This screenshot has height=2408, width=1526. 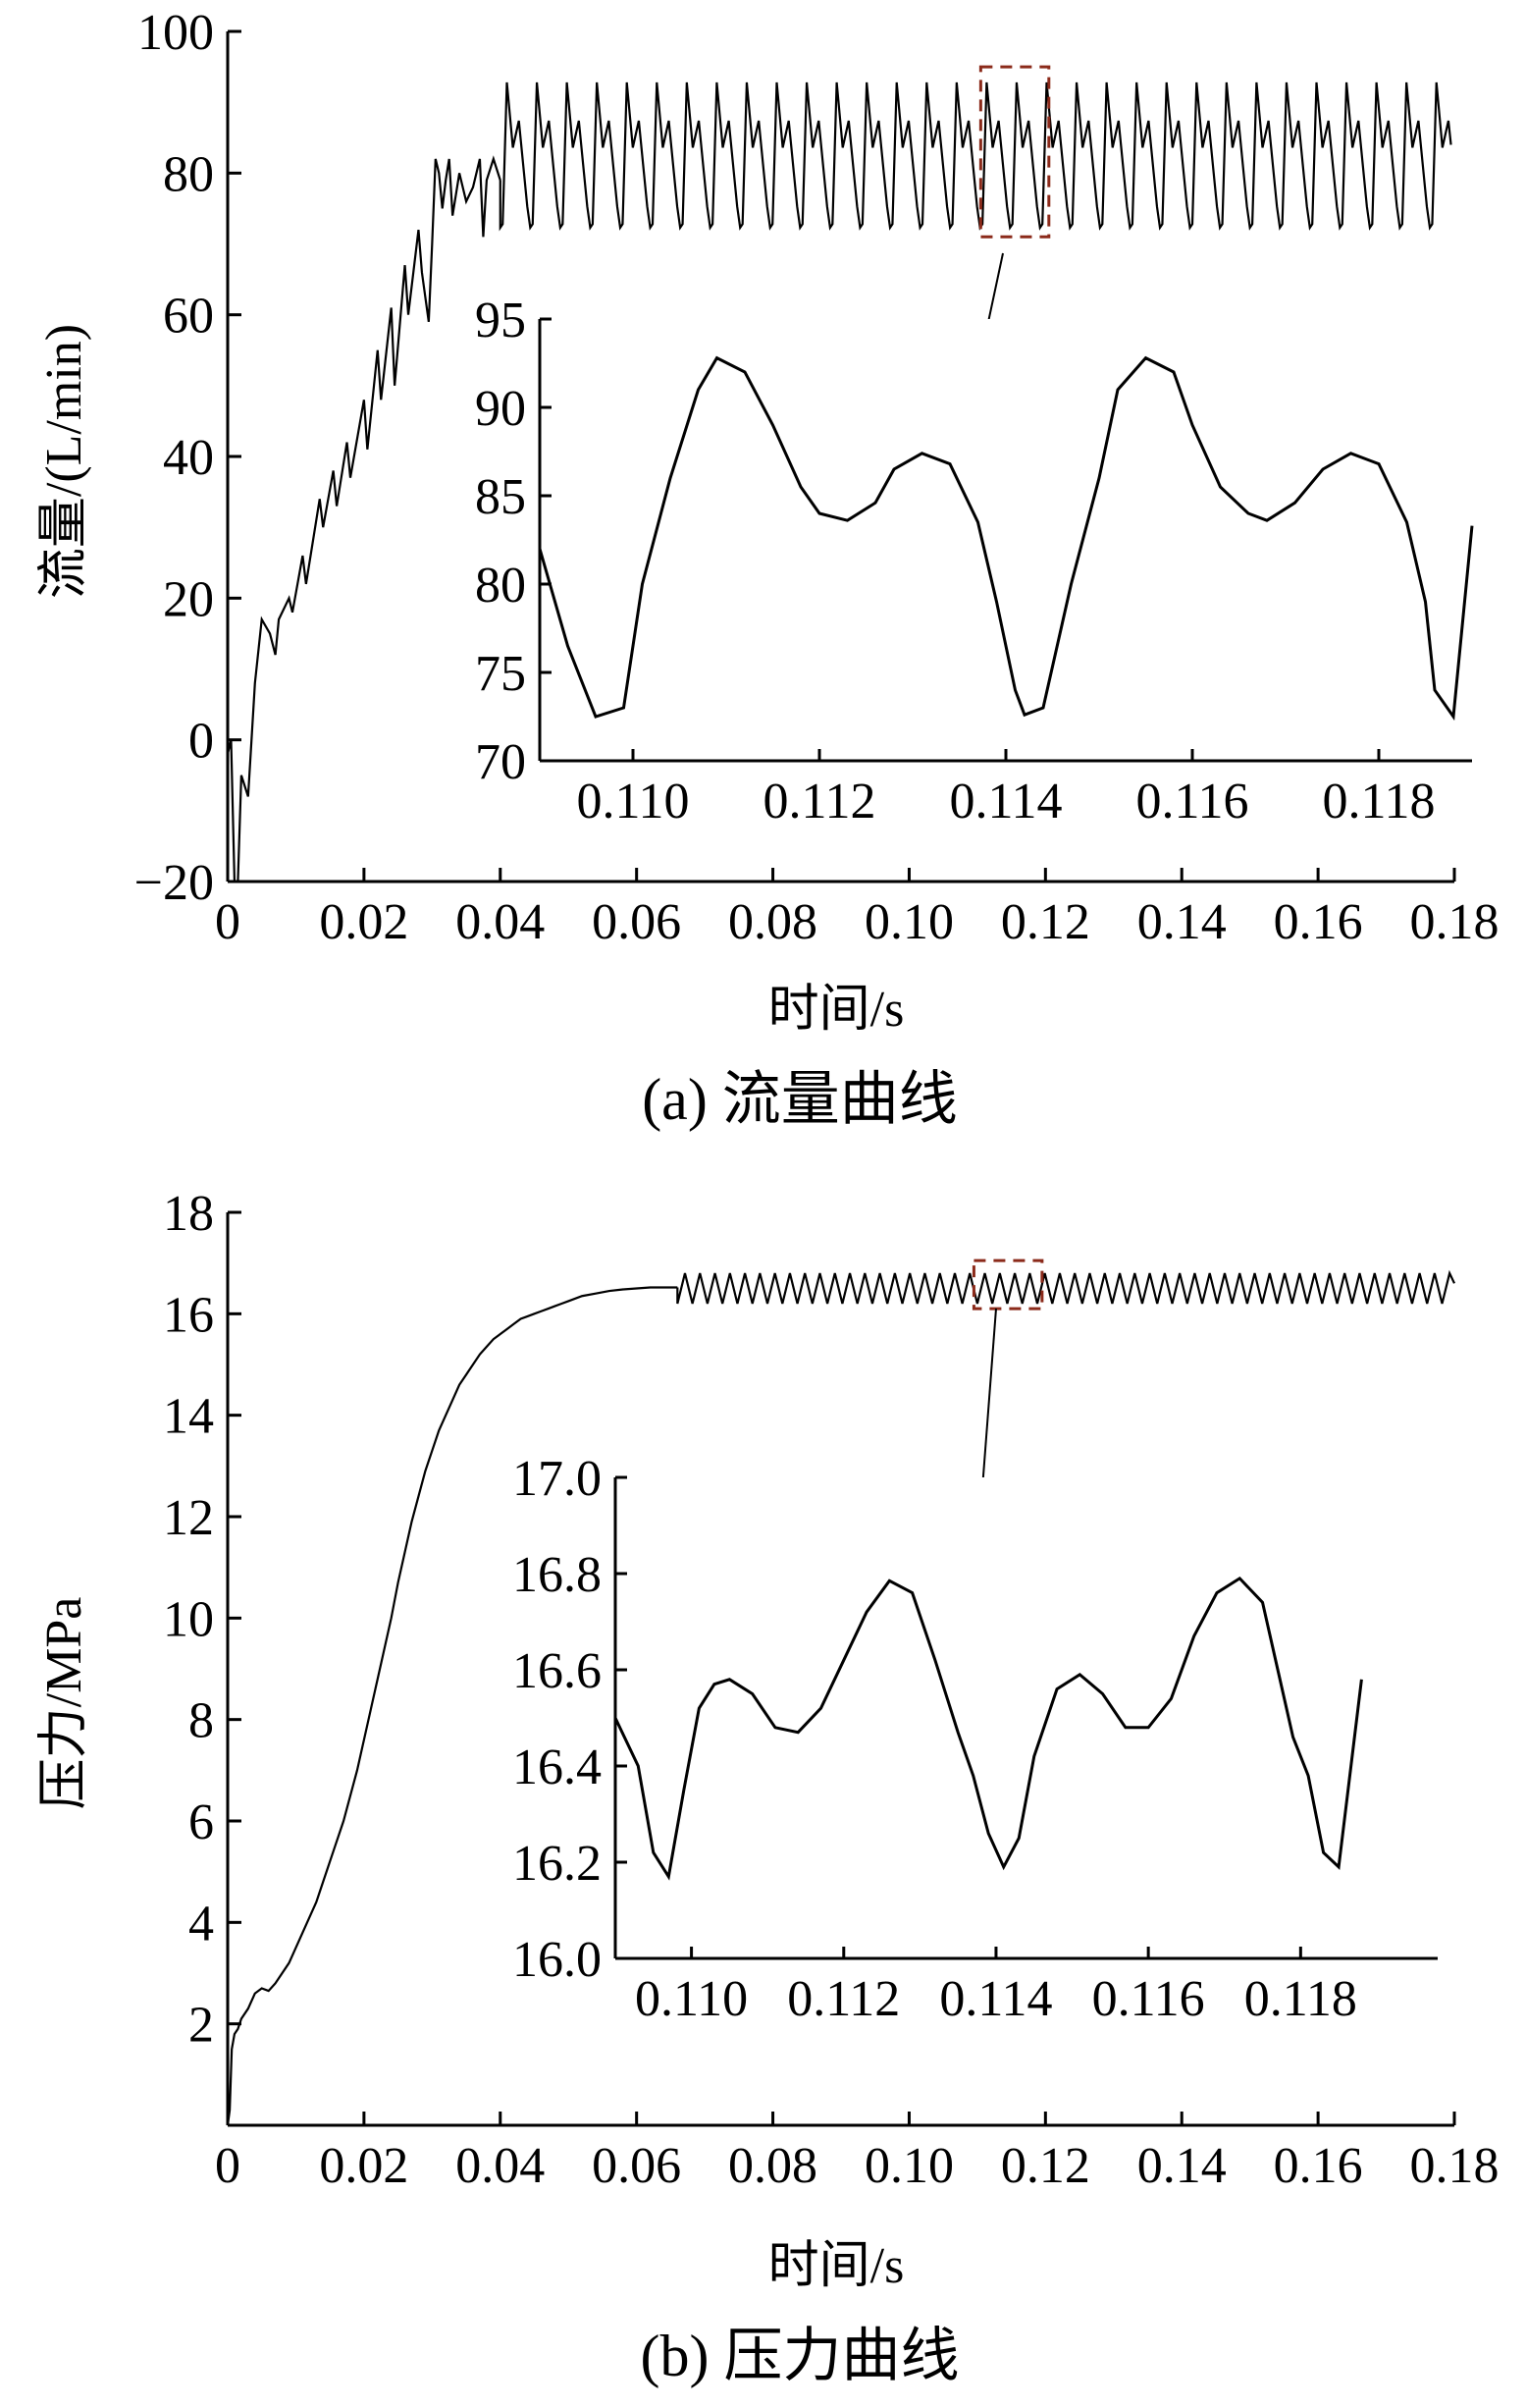 I want to click on flow-main-y-tick-label: 100, so click(x=175, y=33).